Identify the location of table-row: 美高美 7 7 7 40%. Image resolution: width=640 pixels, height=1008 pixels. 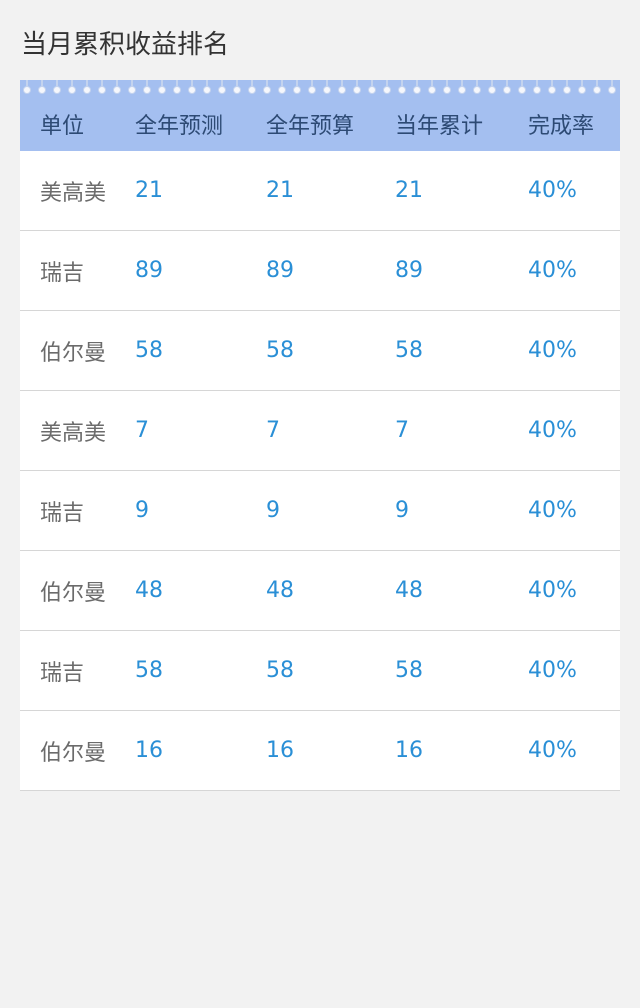
(320, 430).